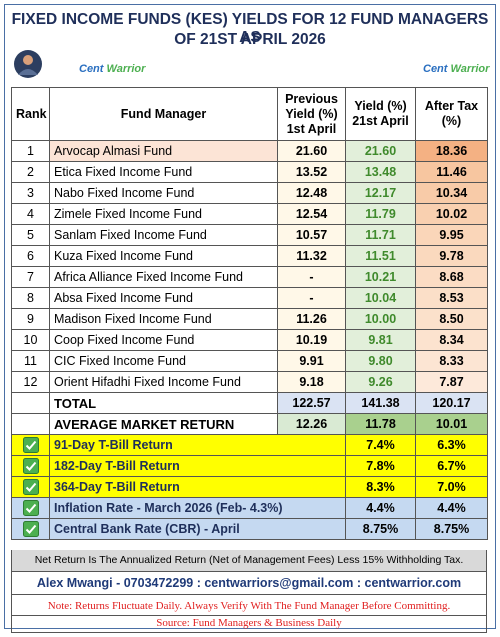  I want to click on after-tax: 7.87, so click(451, 382).